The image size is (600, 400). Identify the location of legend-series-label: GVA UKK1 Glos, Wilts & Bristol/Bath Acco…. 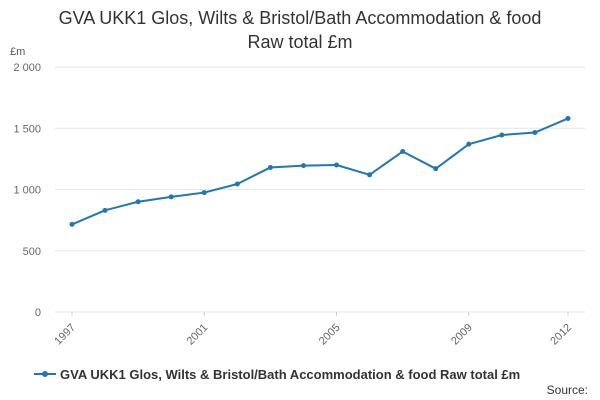
(290, 374).